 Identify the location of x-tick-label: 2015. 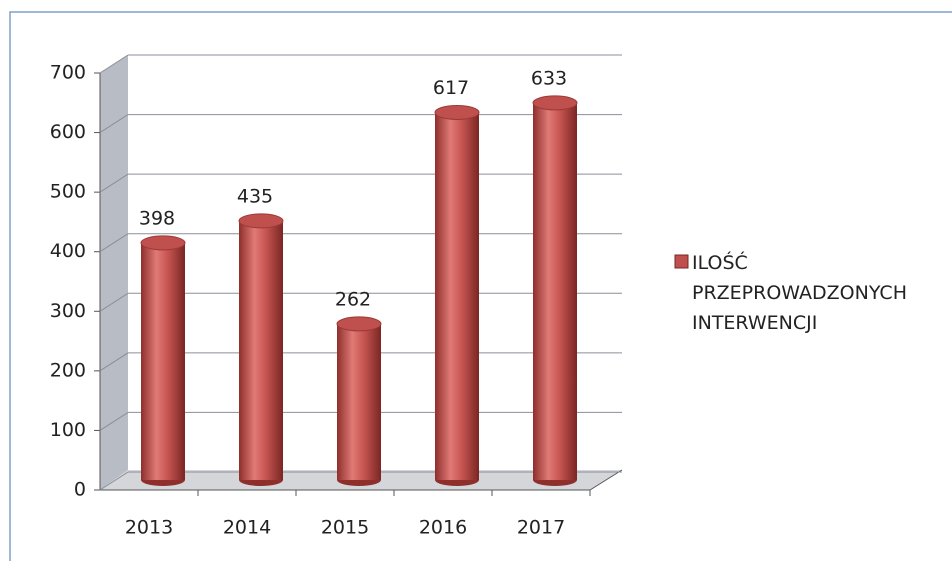
(345, 528).